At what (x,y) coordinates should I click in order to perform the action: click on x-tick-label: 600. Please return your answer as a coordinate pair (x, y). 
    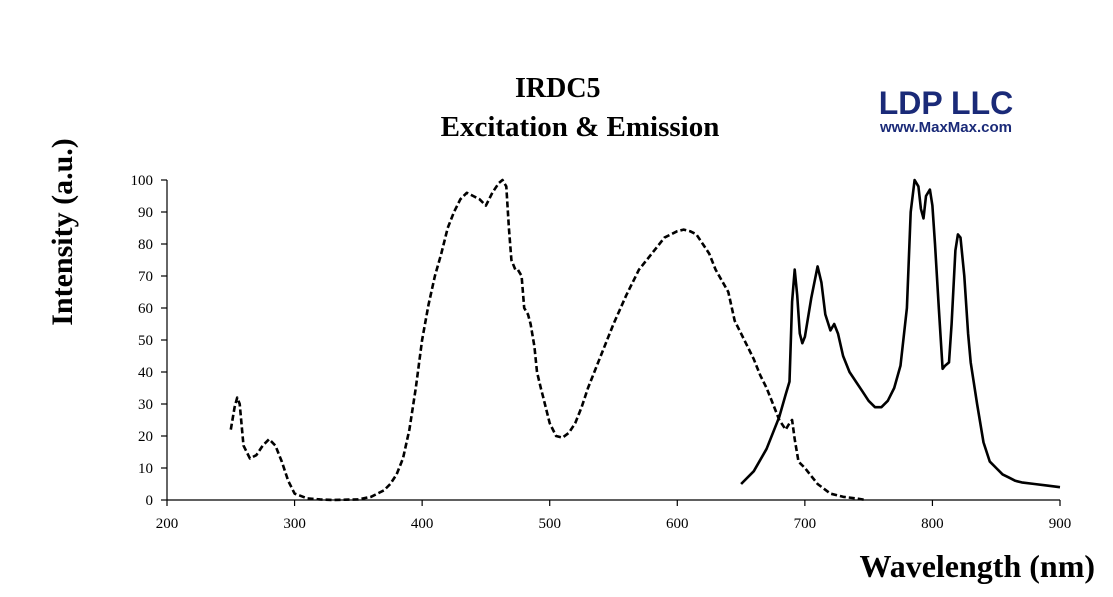
    Looking at the image, I should click on (677, 524).